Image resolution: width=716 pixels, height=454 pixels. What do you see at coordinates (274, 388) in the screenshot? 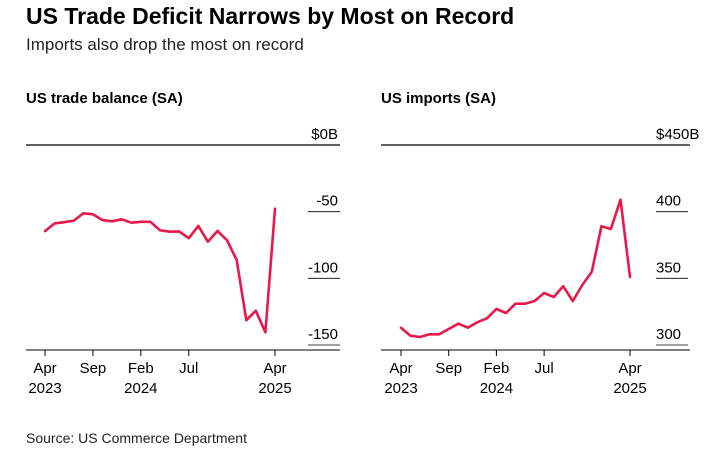
I see `balance-x-tick-year: 2025` at bounding box center [274, 388].